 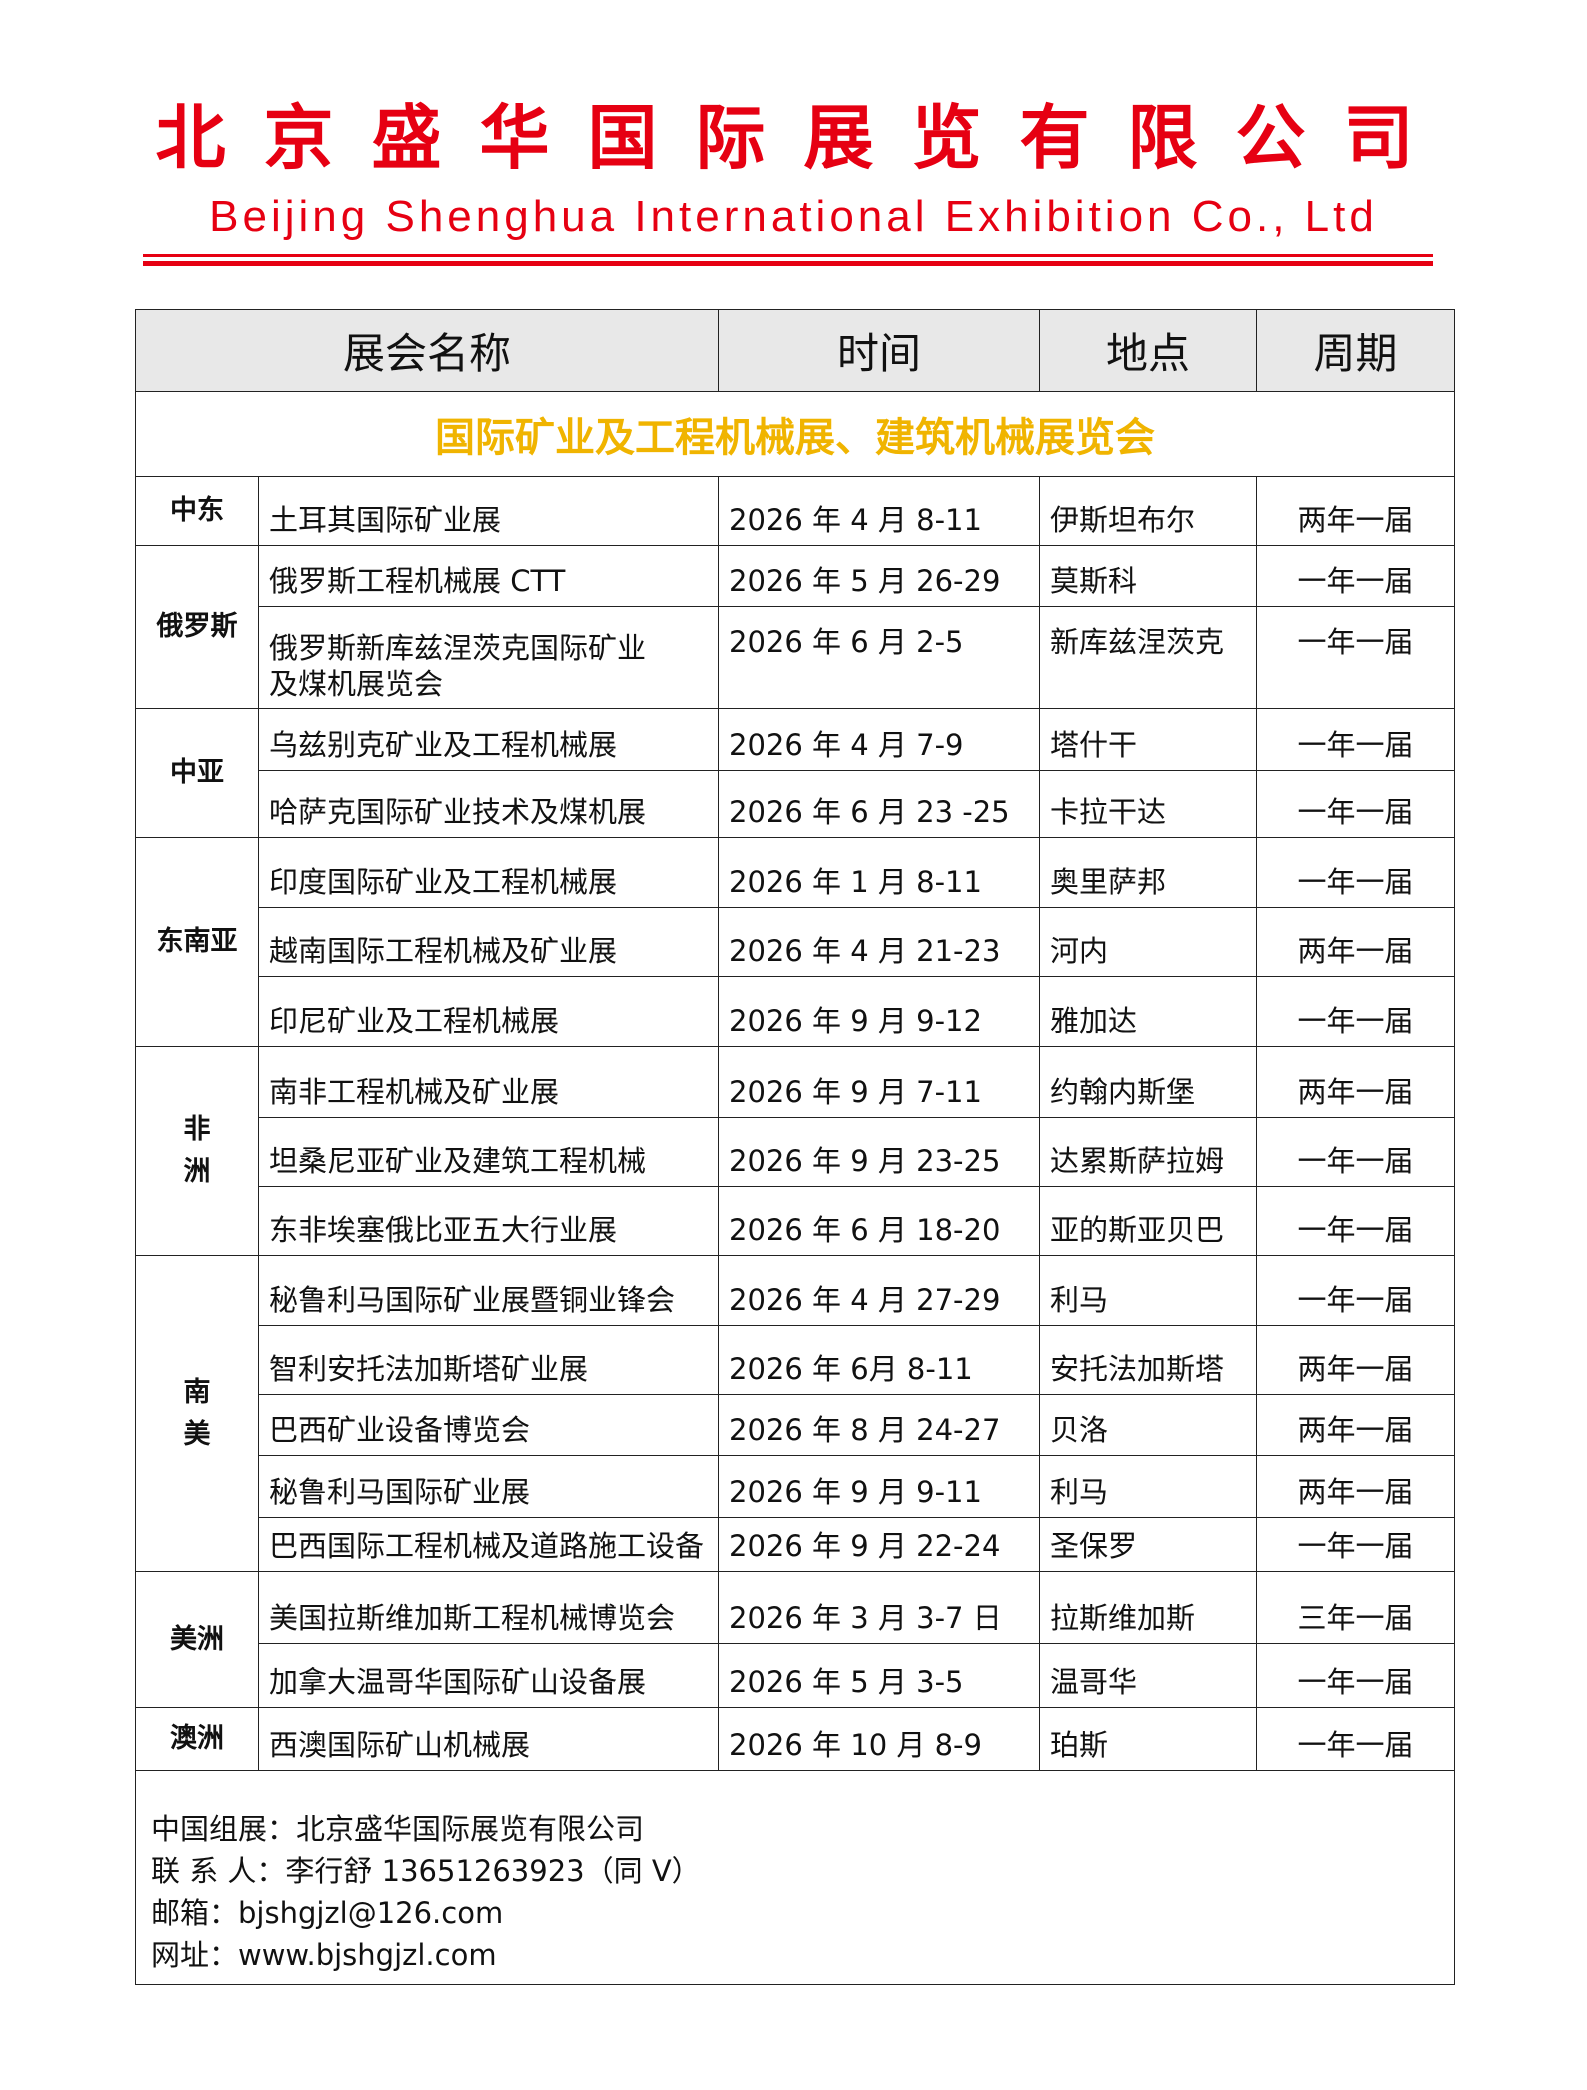 I want to click on table-row: 坦桑尼亚矿业及建筑工程机械 2026 年 9 月 23-25 达累斯萨拉姆 一年一届, so click(x=796, y=1152).